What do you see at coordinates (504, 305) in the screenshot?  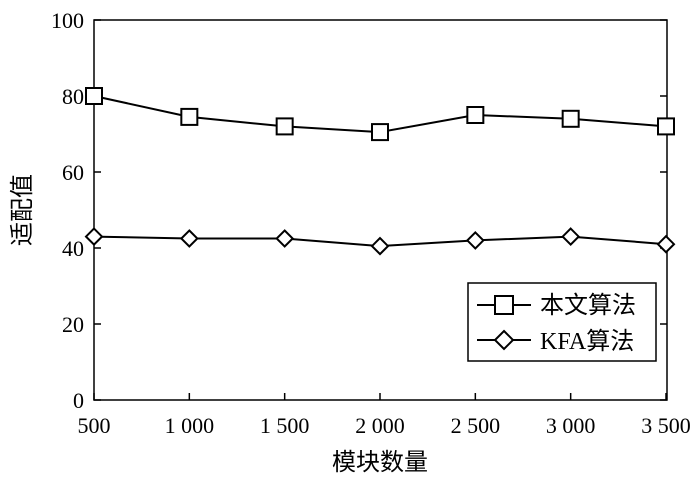 I see `legend-square-marker-icon` at bounding box center [504, 305].